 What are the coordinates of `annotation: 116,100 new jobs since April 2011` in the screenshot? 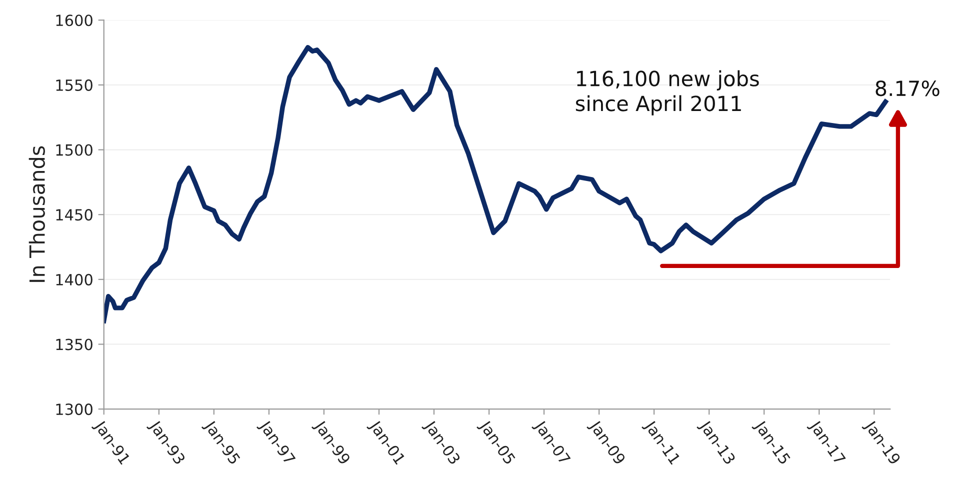 It's located at (667, 93).